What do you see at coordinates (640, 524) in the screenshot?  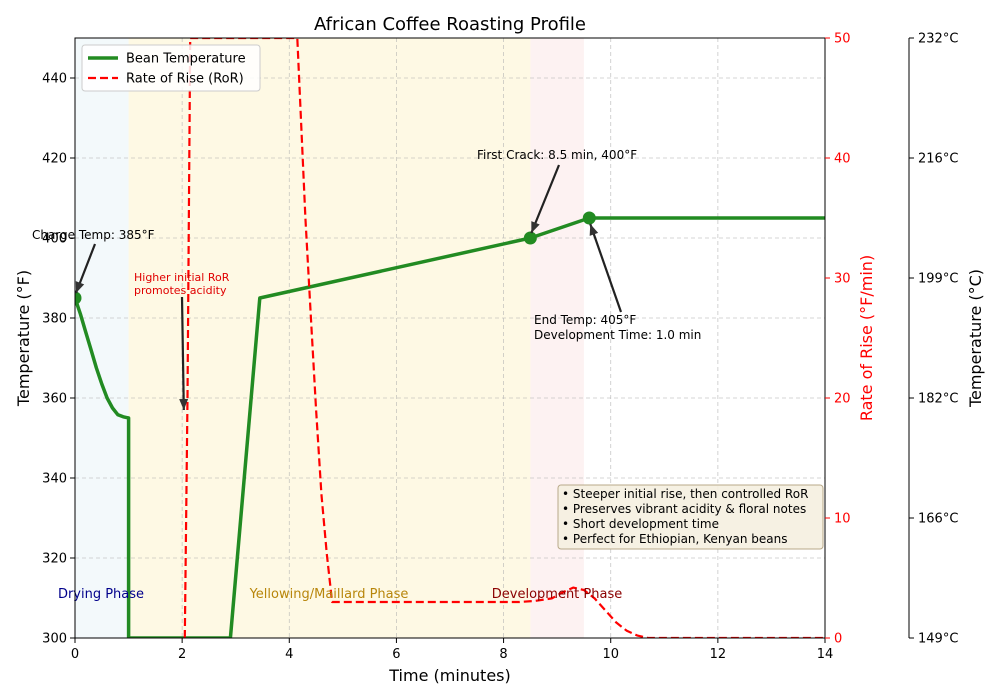 I see `note-line-2: • Short development time` at bounding box center [640, 524].